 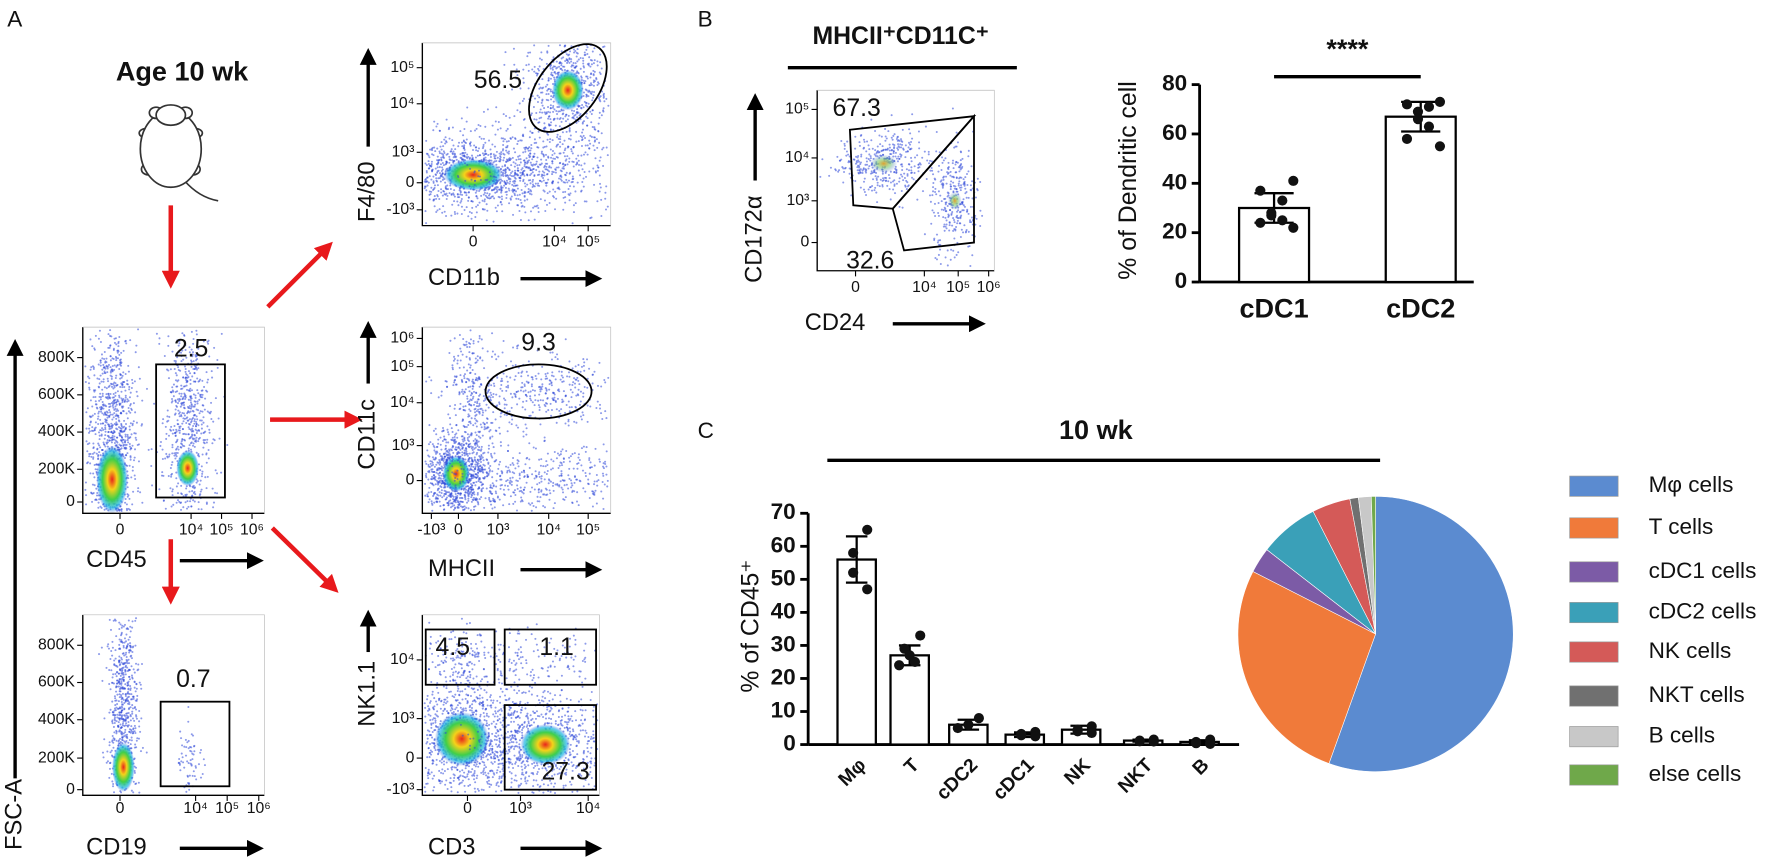 I want to click on x-tick-label: 10⁴, so click(x=554, y=242).